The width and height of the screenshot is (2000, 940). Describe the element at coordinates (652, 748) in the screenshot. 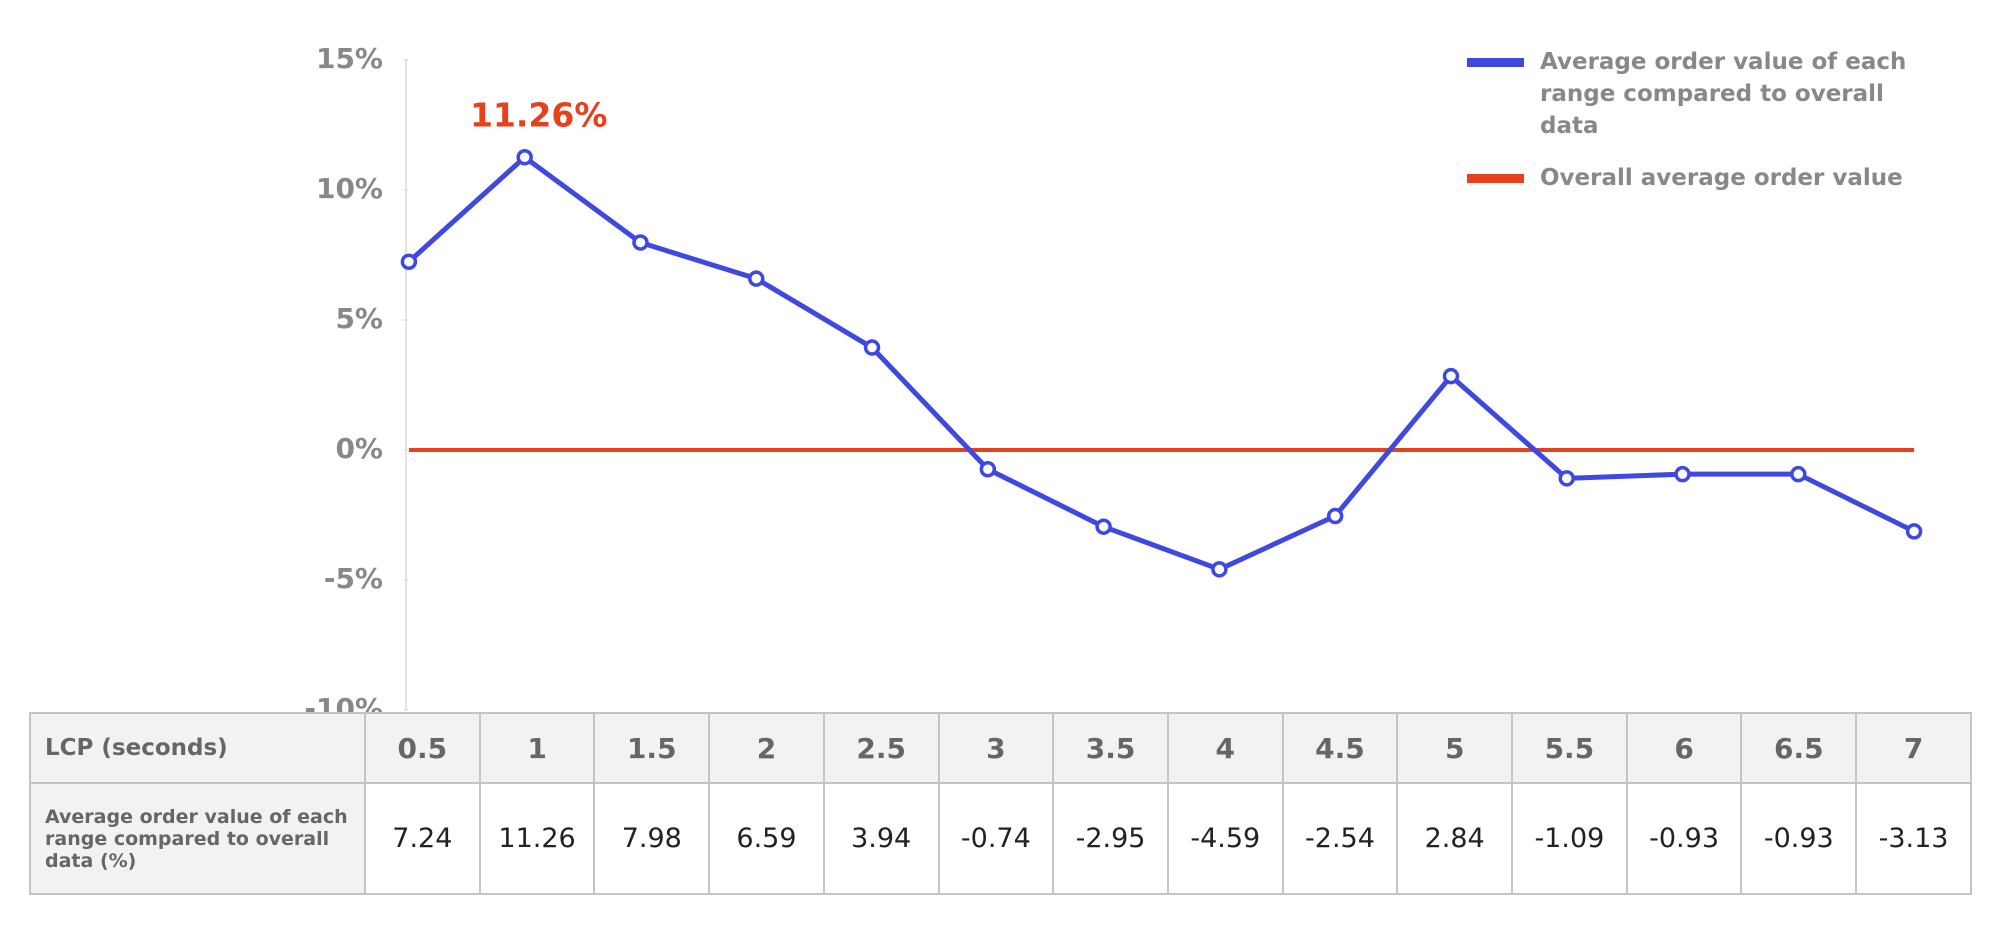

I see `x-tick-label: 1.5` at that location.